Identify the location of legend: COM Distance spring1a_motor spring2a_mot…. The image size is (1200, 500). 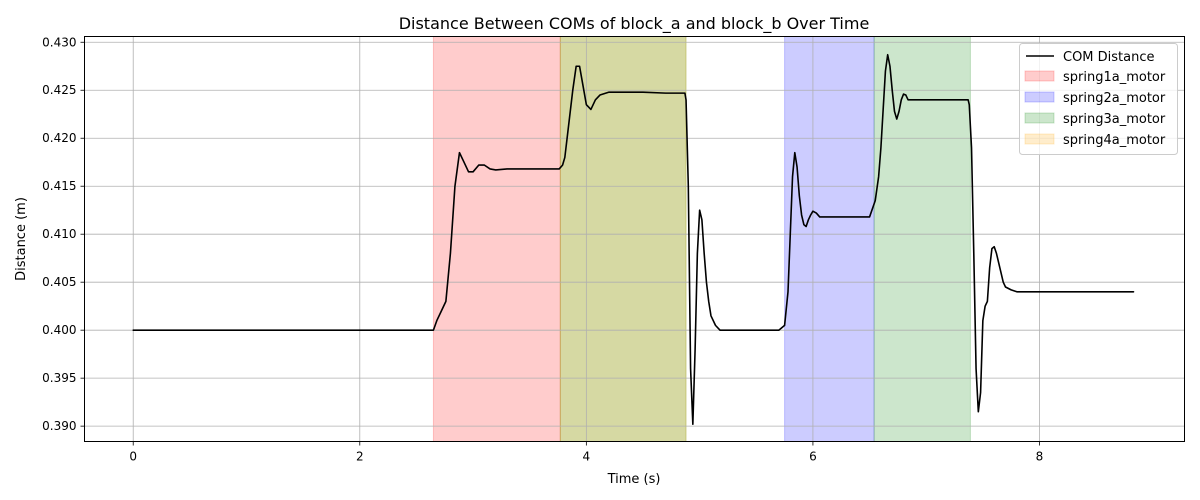
(1098, 99).